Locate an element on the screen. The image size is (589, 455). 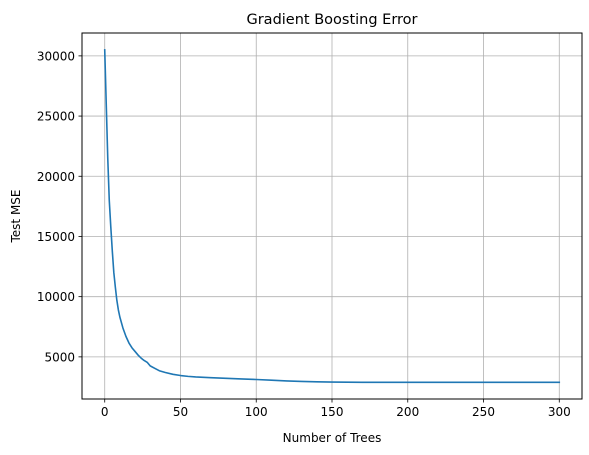
x-tick-label: 250 is located at coordinates (483, 412).